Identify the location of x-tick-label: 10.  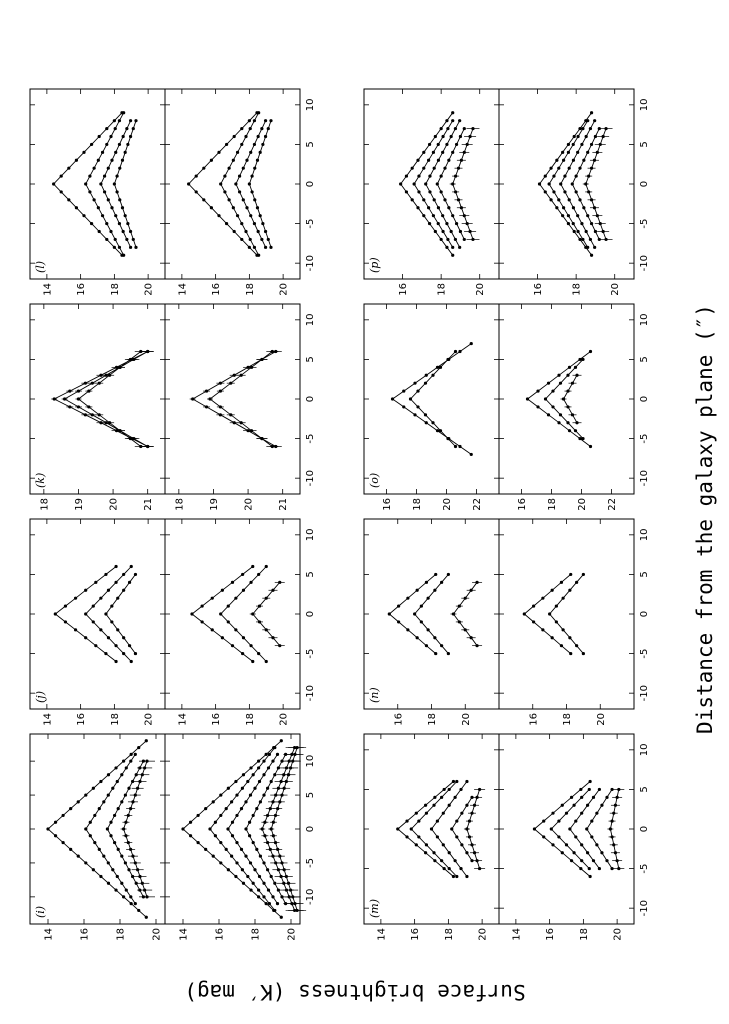
(644, 104).